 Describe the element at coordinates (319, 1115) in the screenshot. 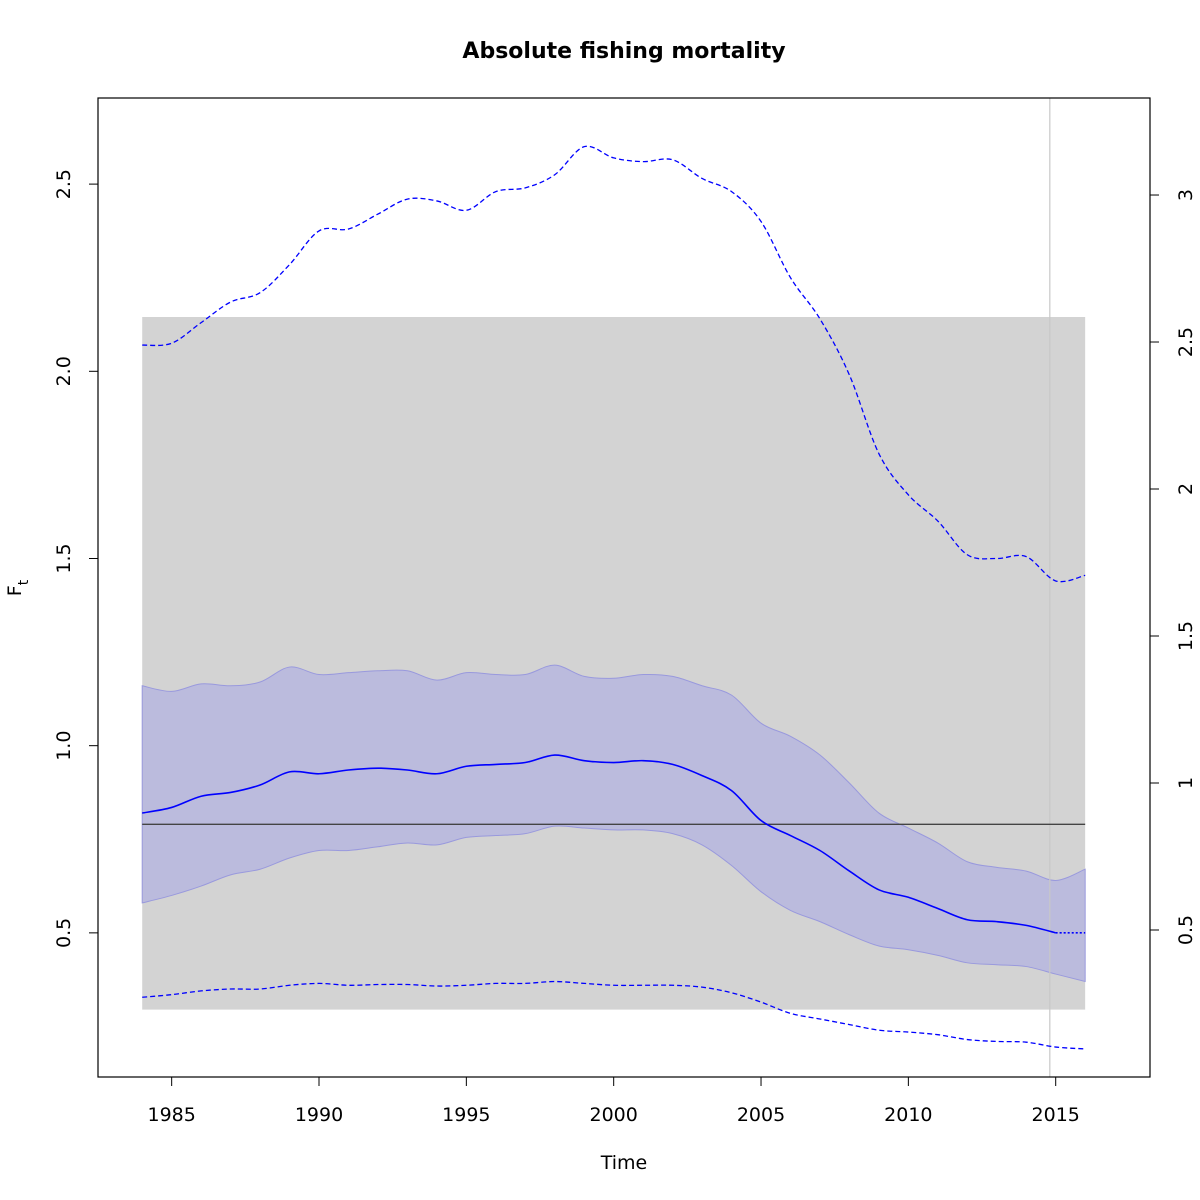

I see `x-tick-label-1990: 1990` at that location.